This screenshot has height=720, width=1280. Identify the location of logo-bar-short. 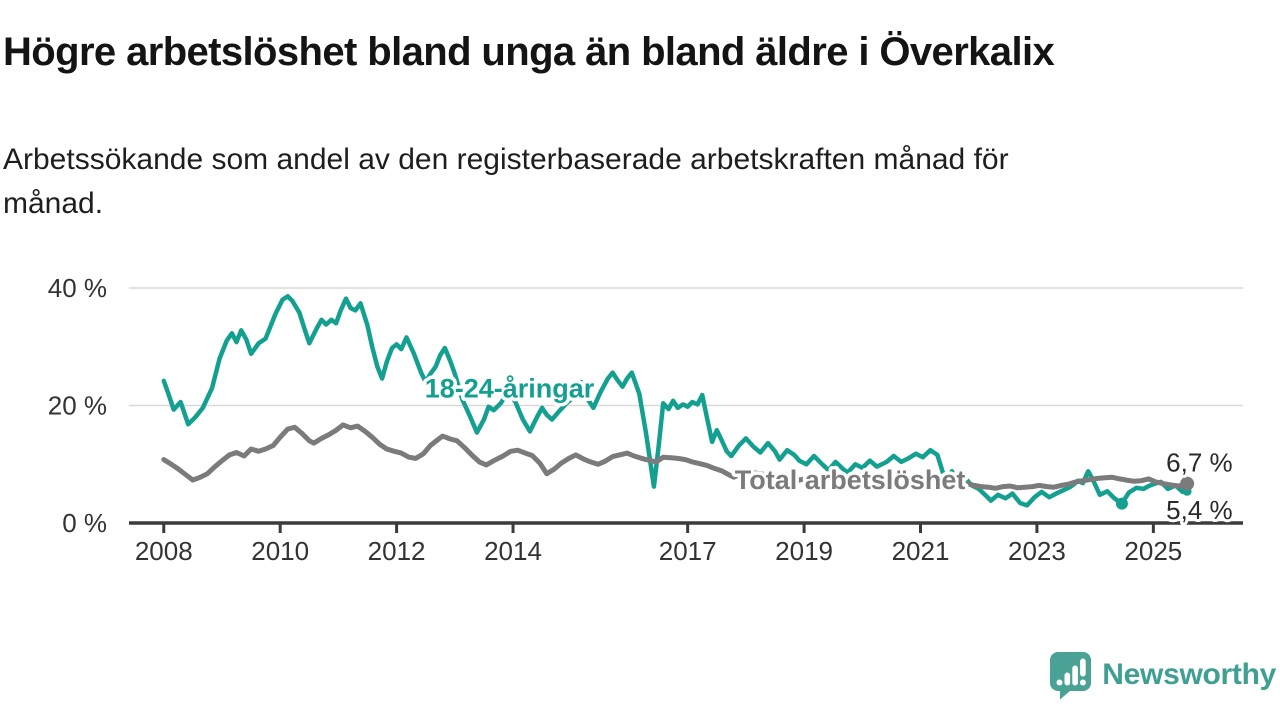
(1067, 679).